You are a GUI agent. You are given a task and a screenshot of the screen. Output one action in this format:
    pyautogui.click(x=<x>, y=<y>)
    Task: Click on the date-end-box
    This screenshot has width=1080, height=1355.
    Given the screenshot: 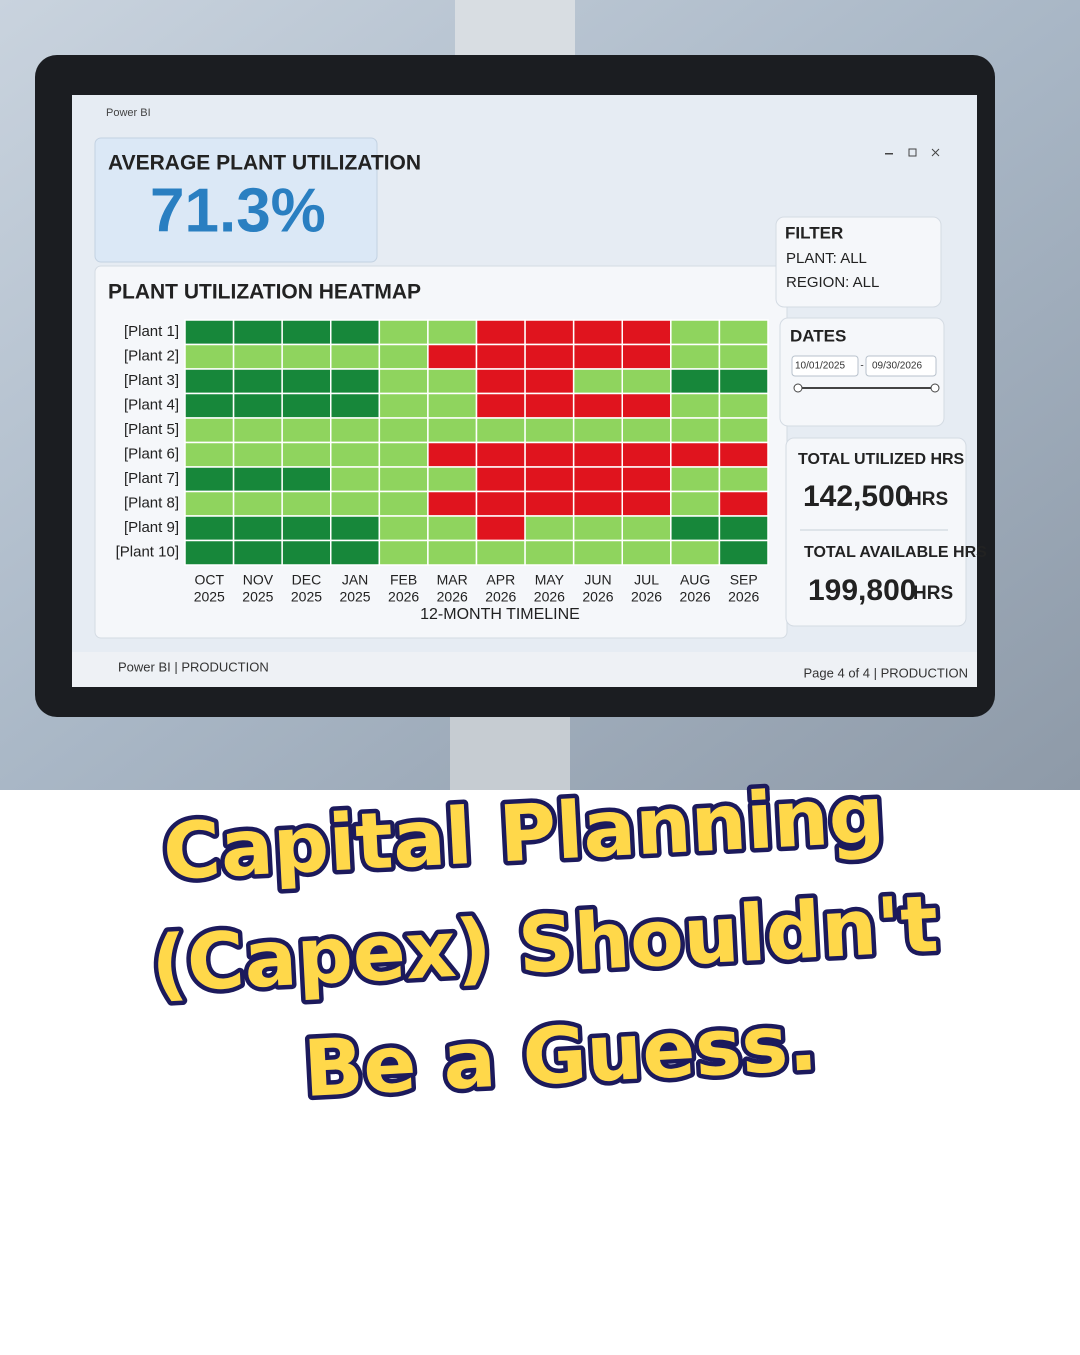 What is the action you would take?
    pyautogui.click(x=901, y=366)
    